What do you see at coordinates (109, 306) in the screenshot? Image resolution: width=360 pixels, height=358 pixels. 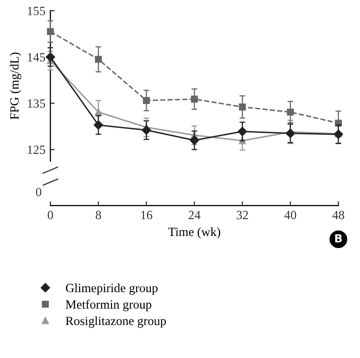 I see `legend-label: Metformin group` at bounding box center [109, 306].